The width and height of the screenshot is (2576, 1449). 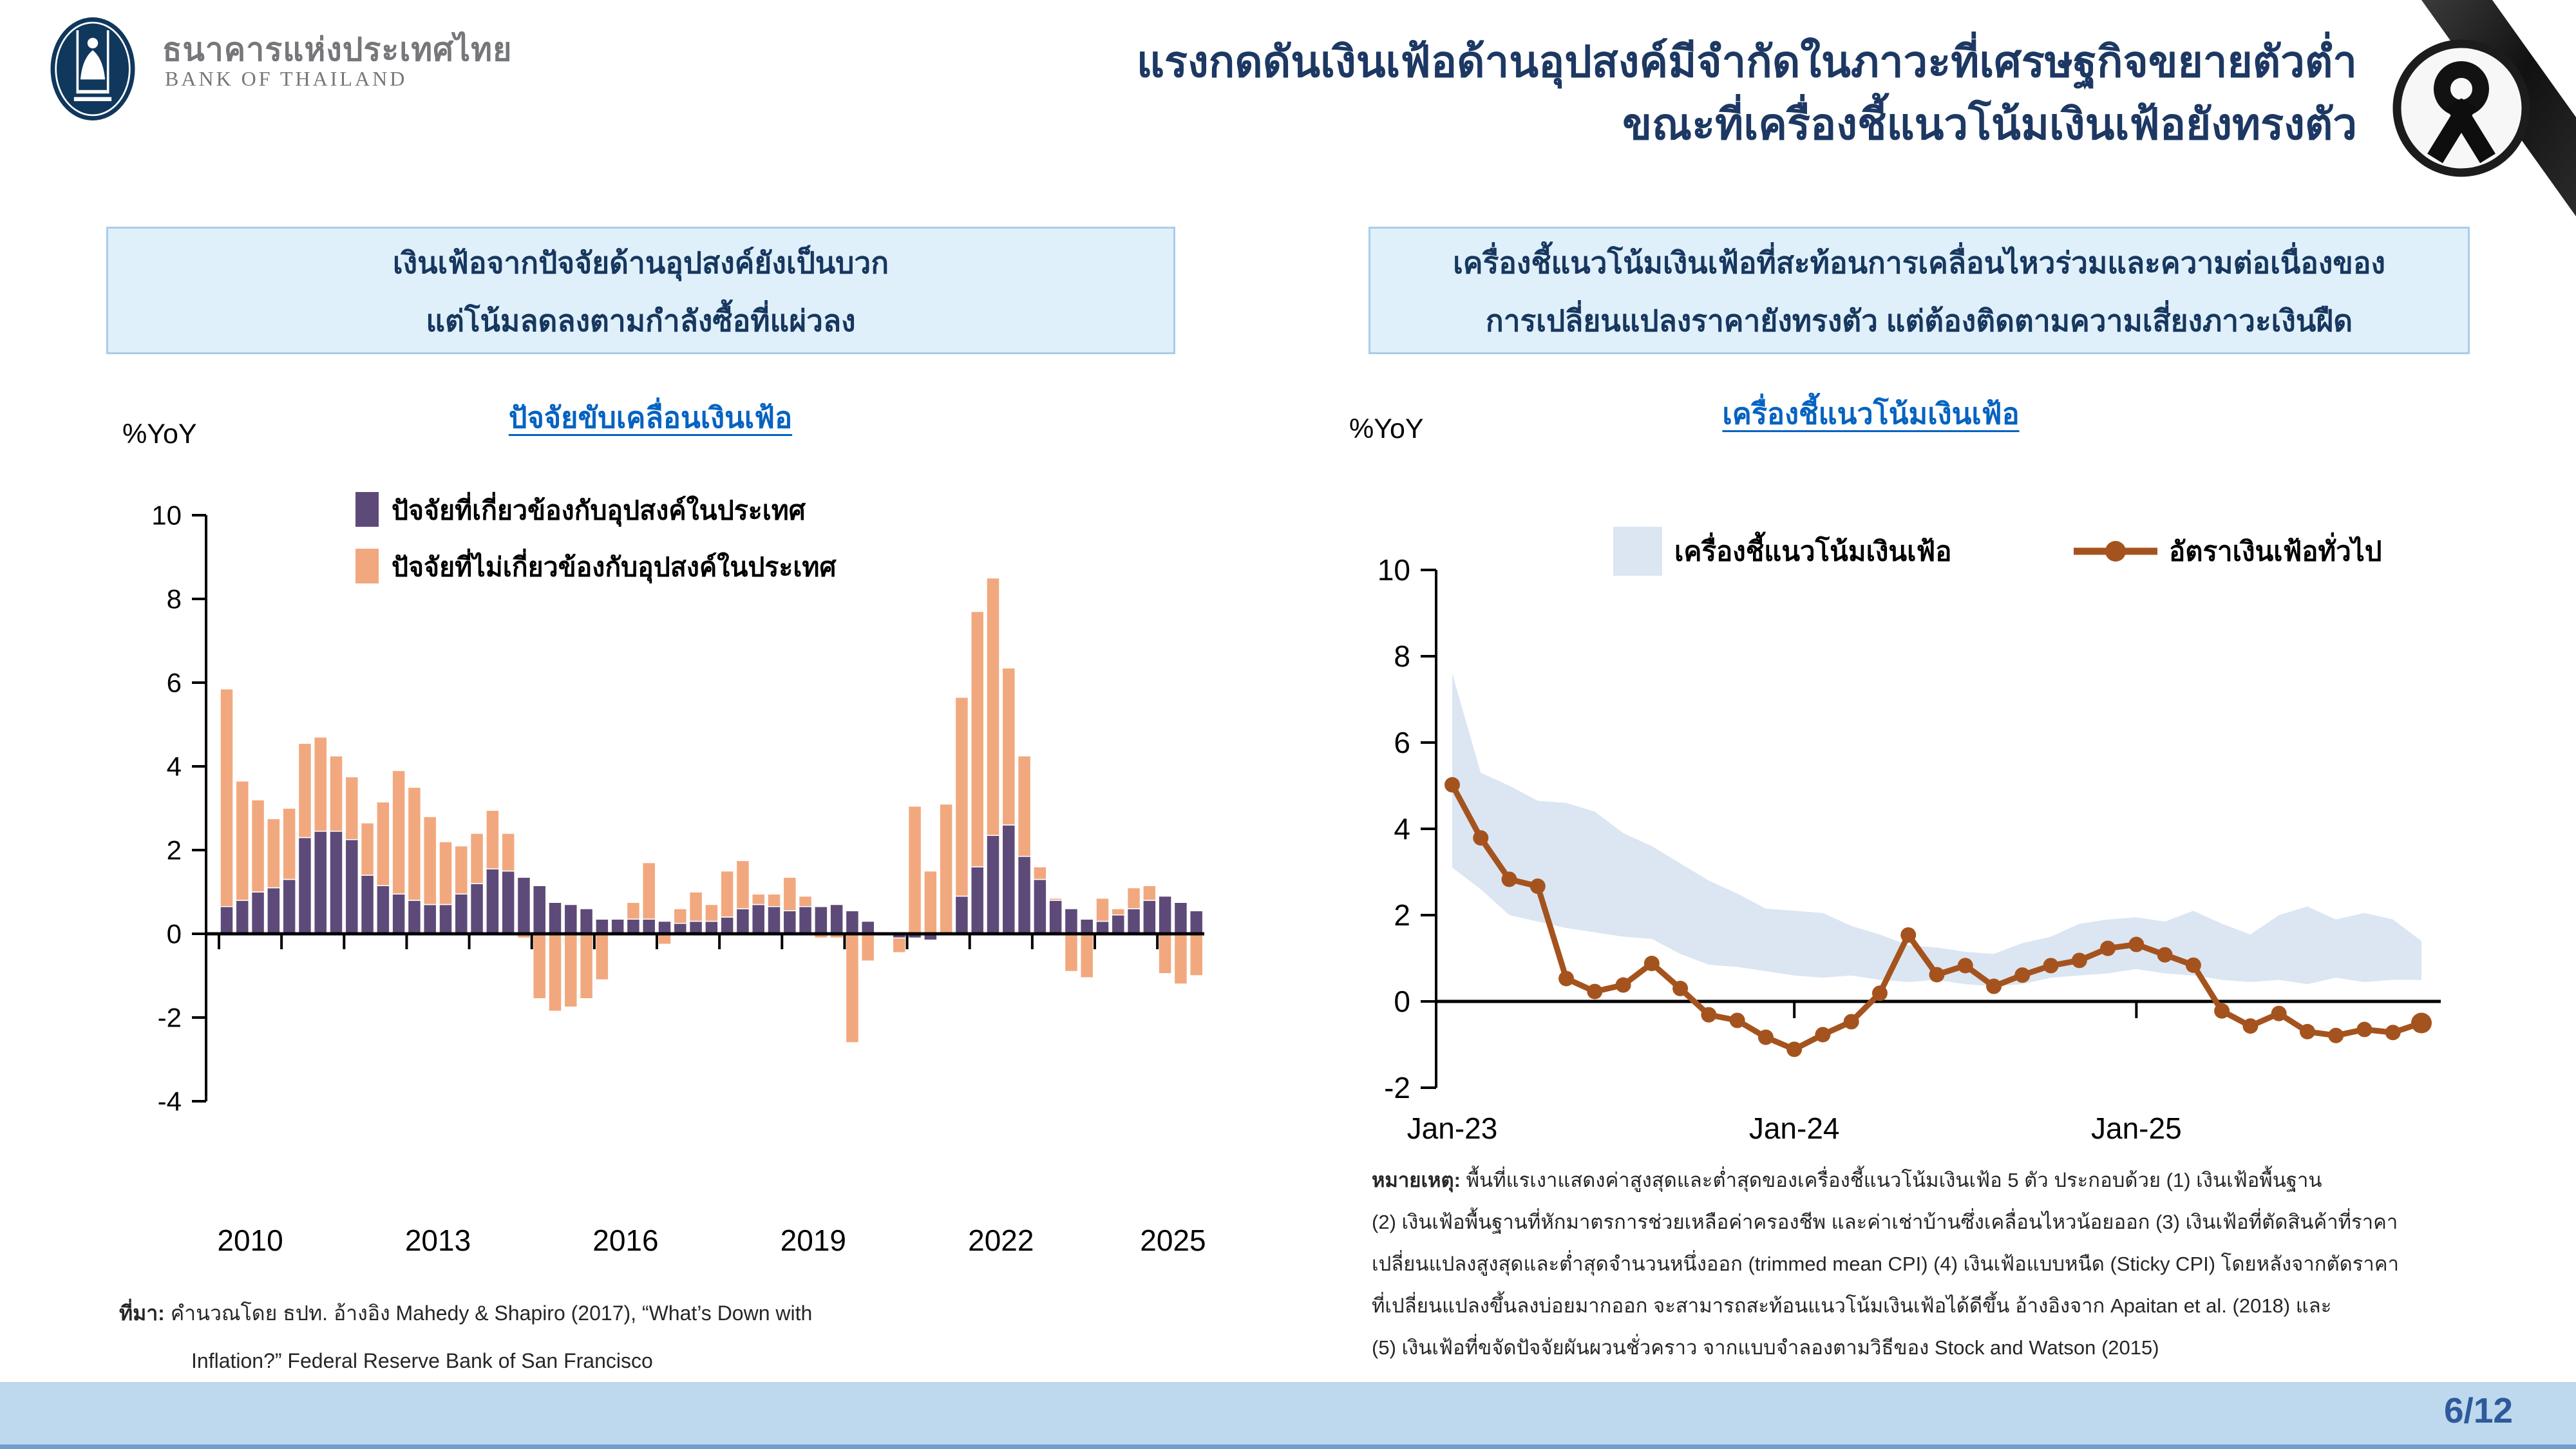 I want to click on footer-edge, so click(x=1288, y=1446).